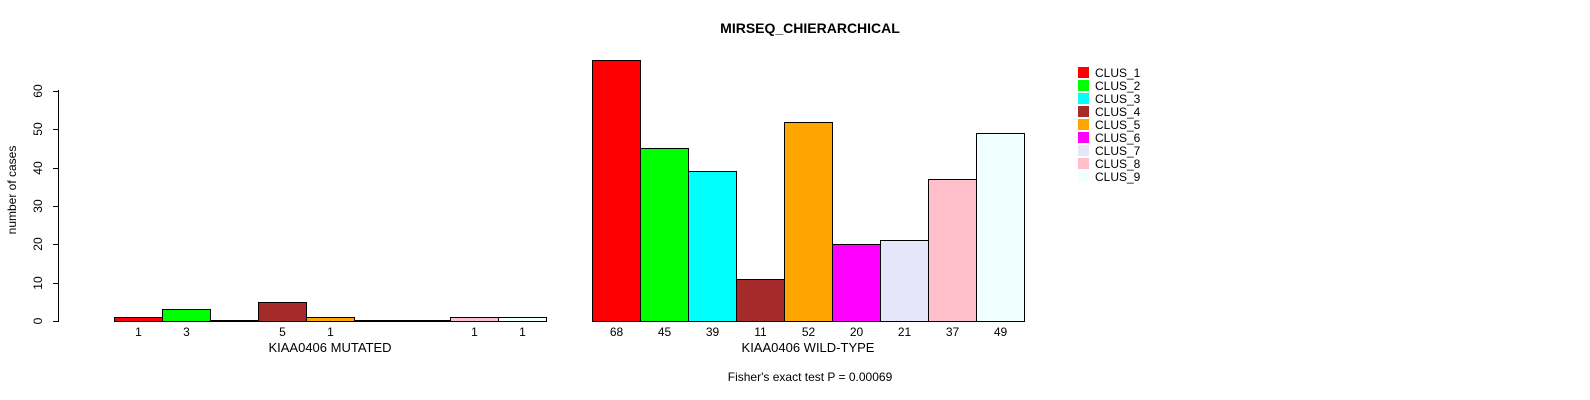 This screenshot has height=400, width=1590. I want to click on legend-label-clus_5: CLUS_5, so click(1118, 125).